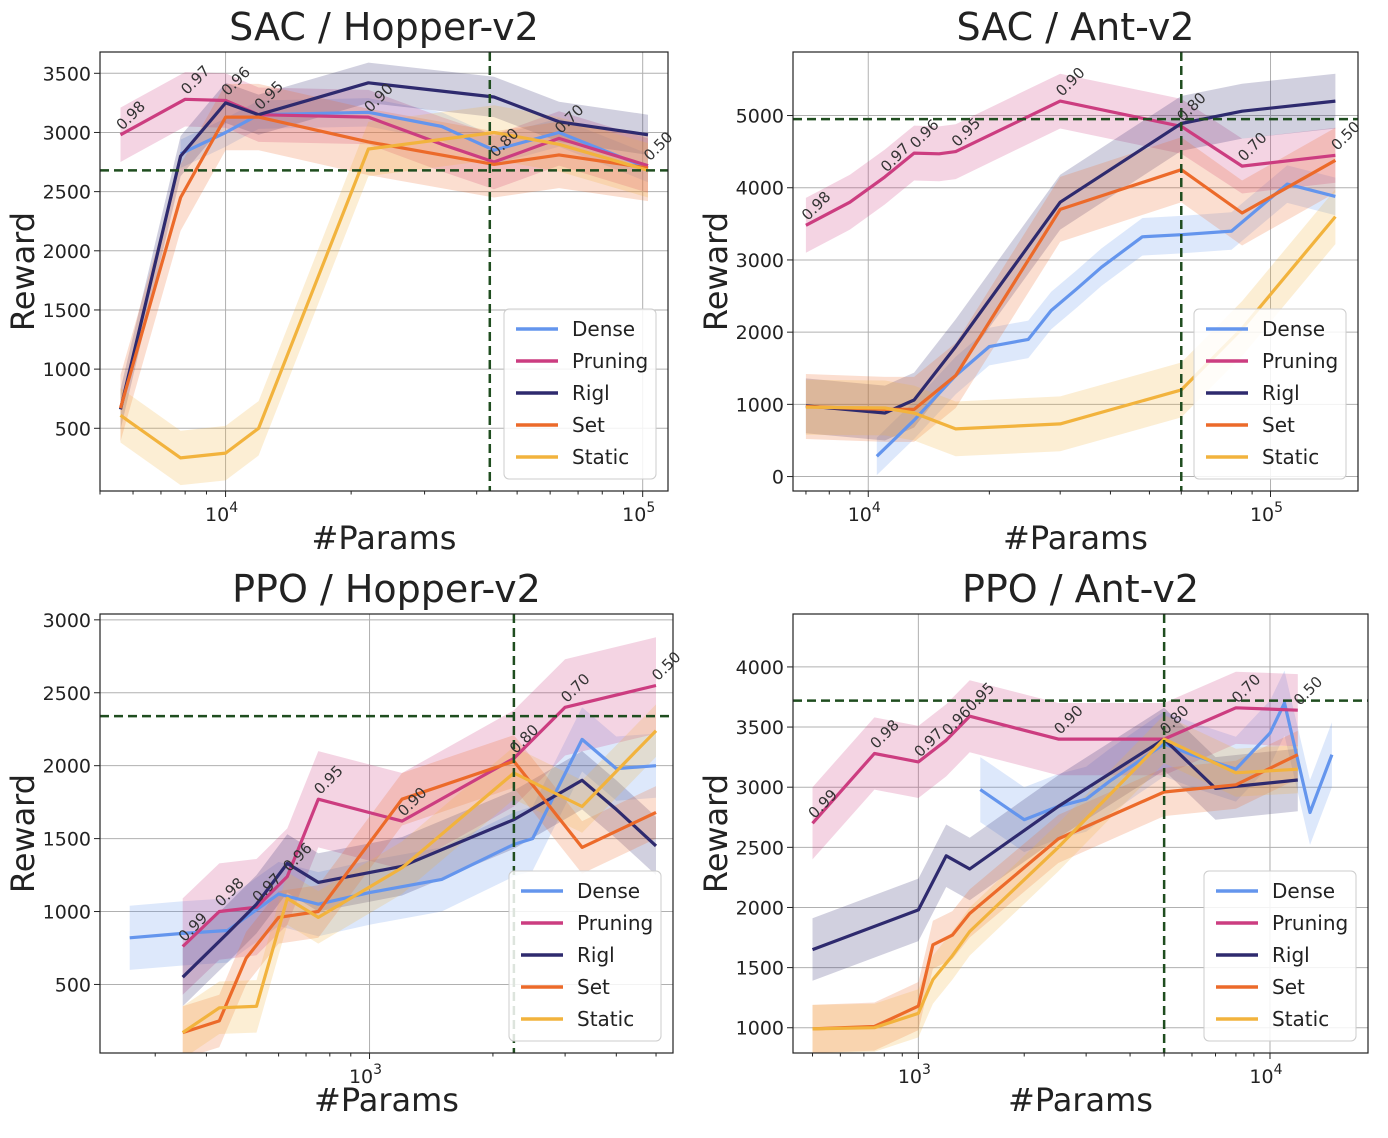  What do you see at coordinates (73, 429) in the screenshot?
I see `y-tick-label: 500` at bounding box center [73, 429].